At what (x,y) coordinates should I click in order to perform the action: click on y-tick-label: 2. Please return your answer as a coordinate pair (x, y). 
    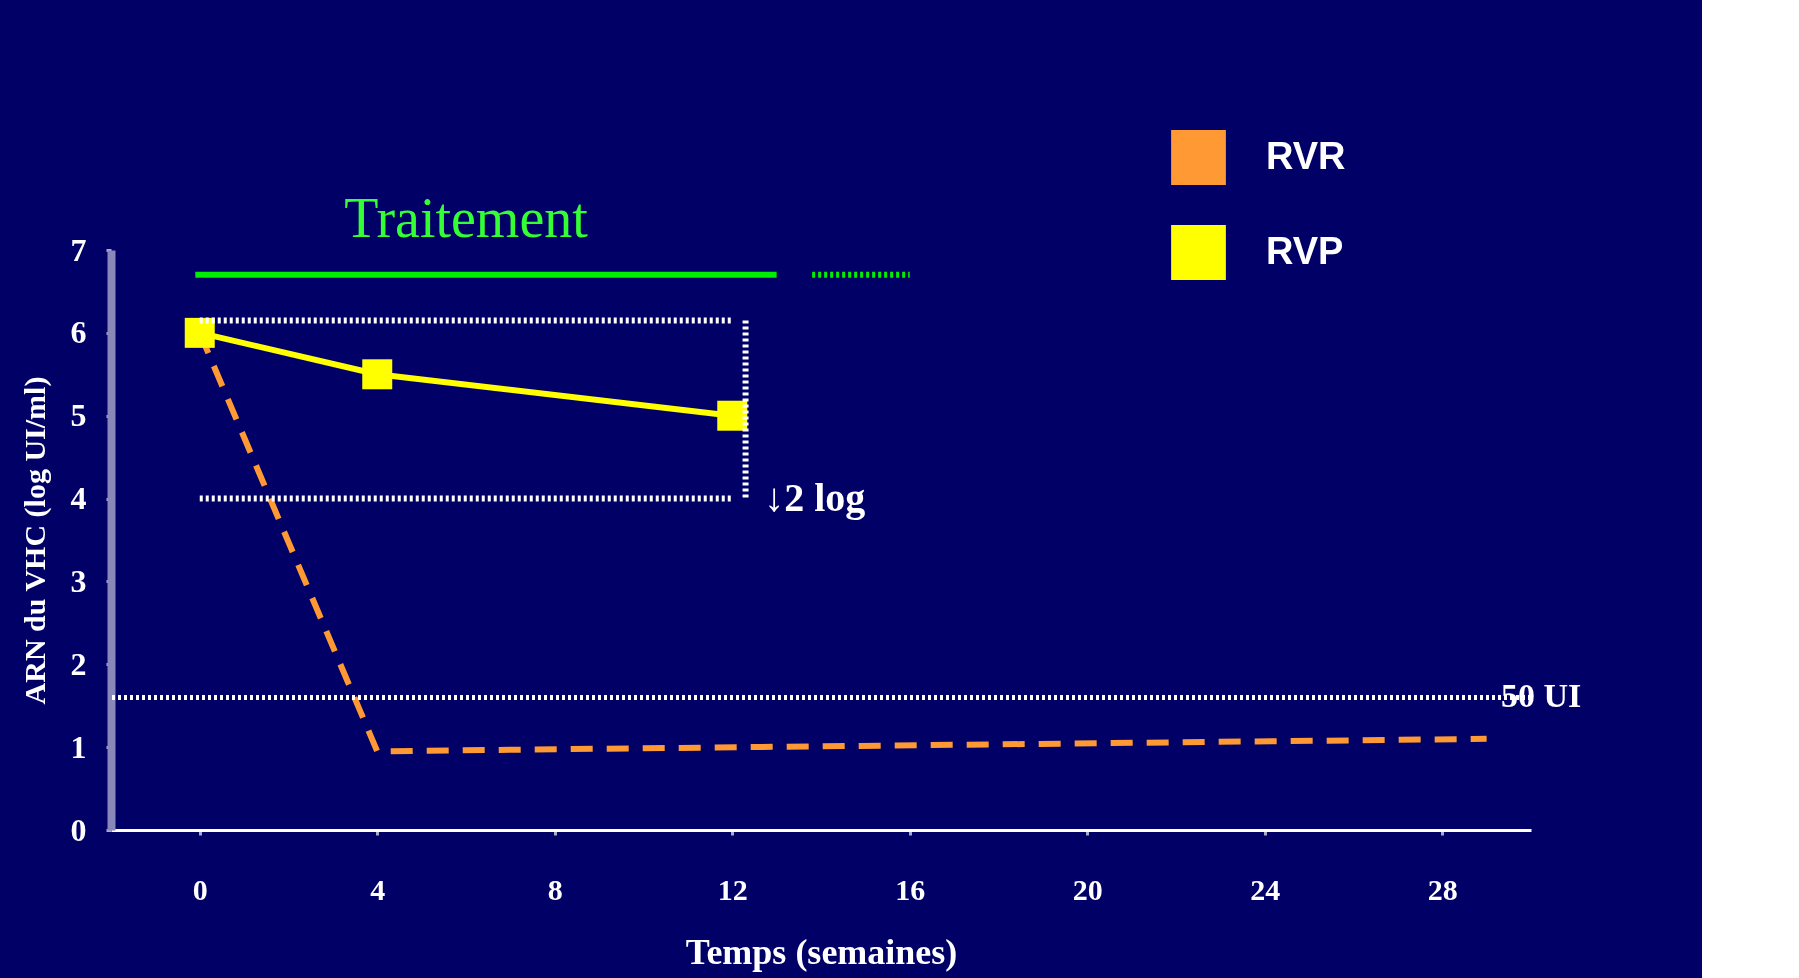
    Looking at the image, I should click on (78, 663).